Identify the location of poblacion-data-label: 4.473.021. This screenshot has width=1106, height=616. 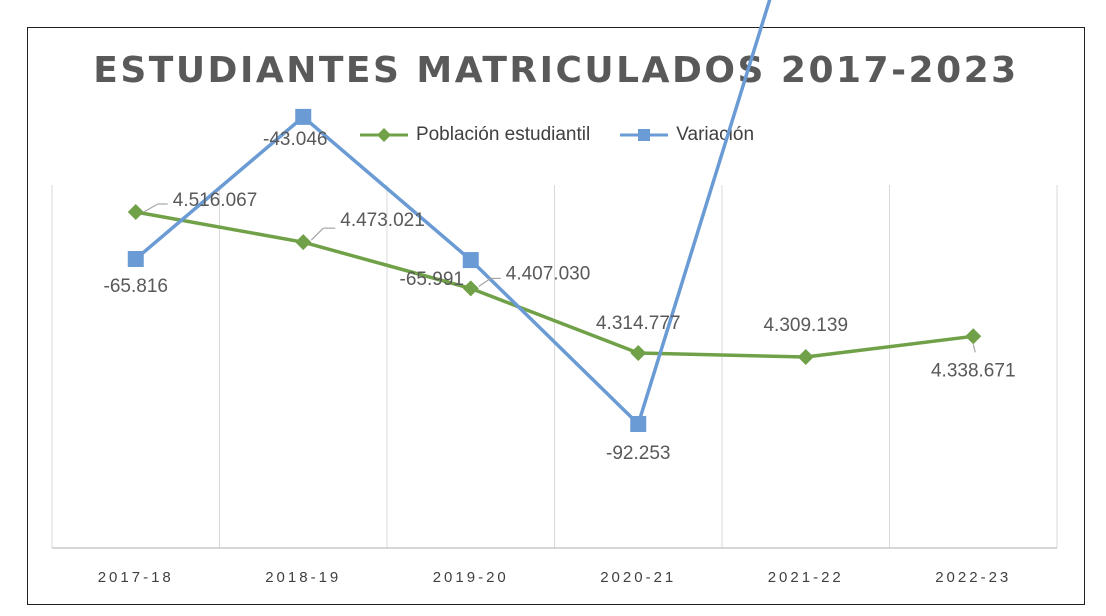
(382, 220).